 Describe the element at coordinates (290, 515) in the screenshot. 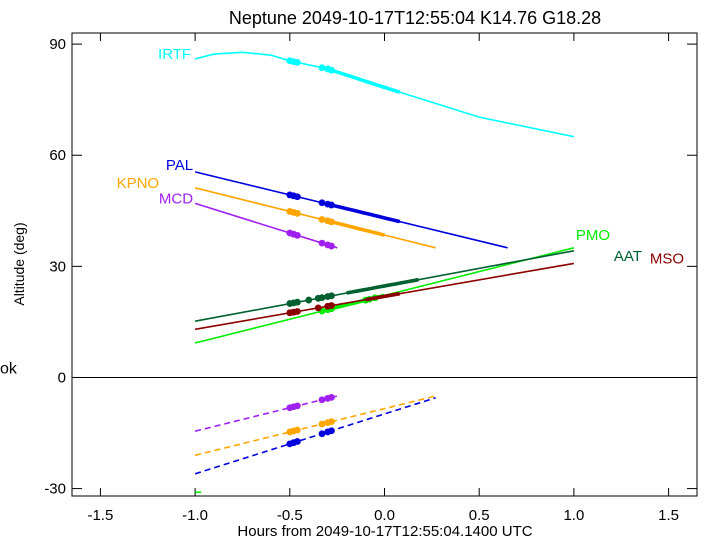

I see `x-tick-label: -0.5` at that location.